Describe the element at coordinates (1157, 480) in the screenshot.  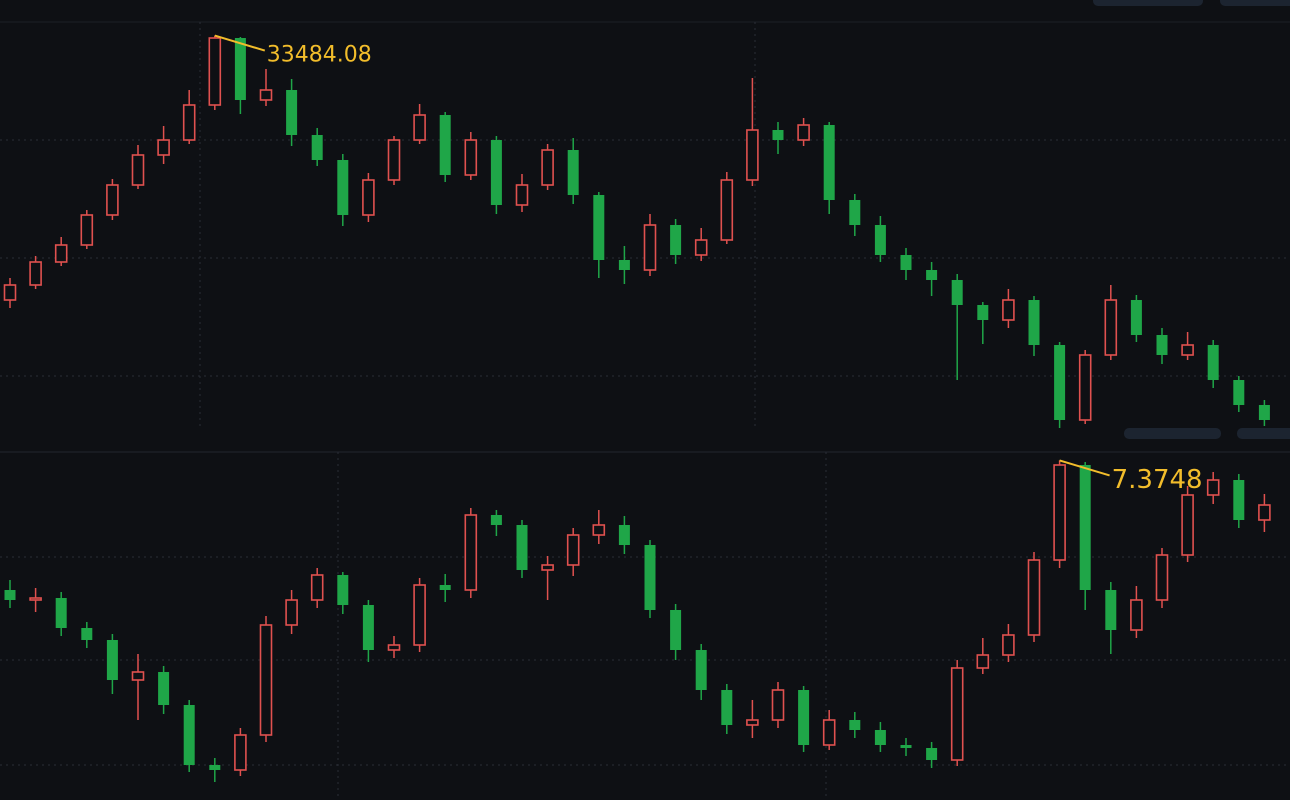
I see `peak-label: 7.3748` at that location.